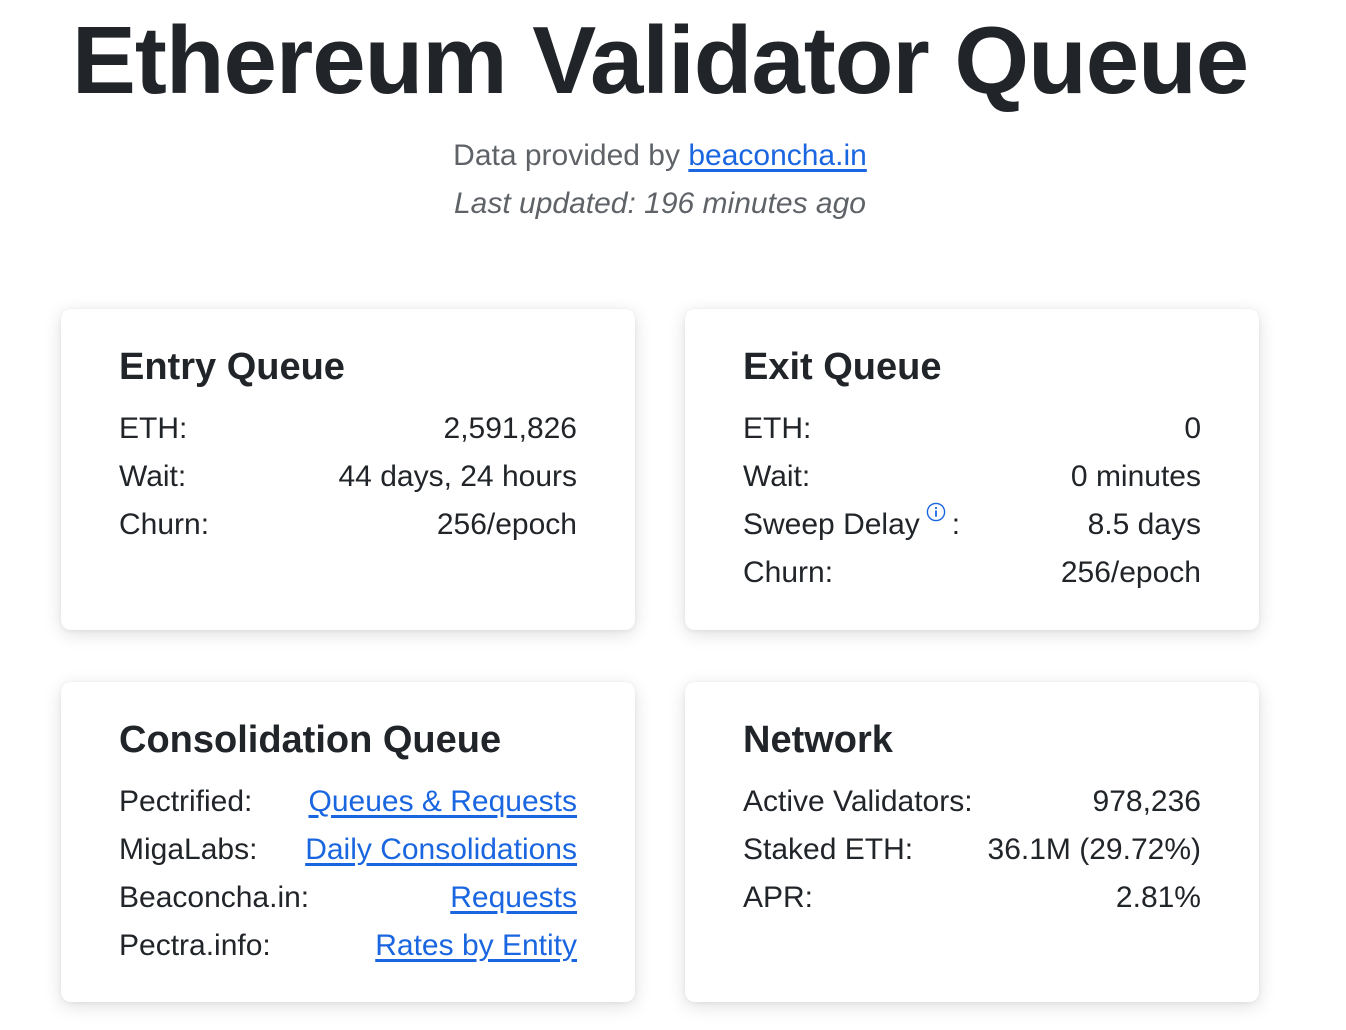 This screenshot has height=1030, width=1346. What do you see at coordinates (348, 898) in the screenshot?
I see `beaconchain-row: Beaconcha.in: Requests` at bounding box center [348, 898].